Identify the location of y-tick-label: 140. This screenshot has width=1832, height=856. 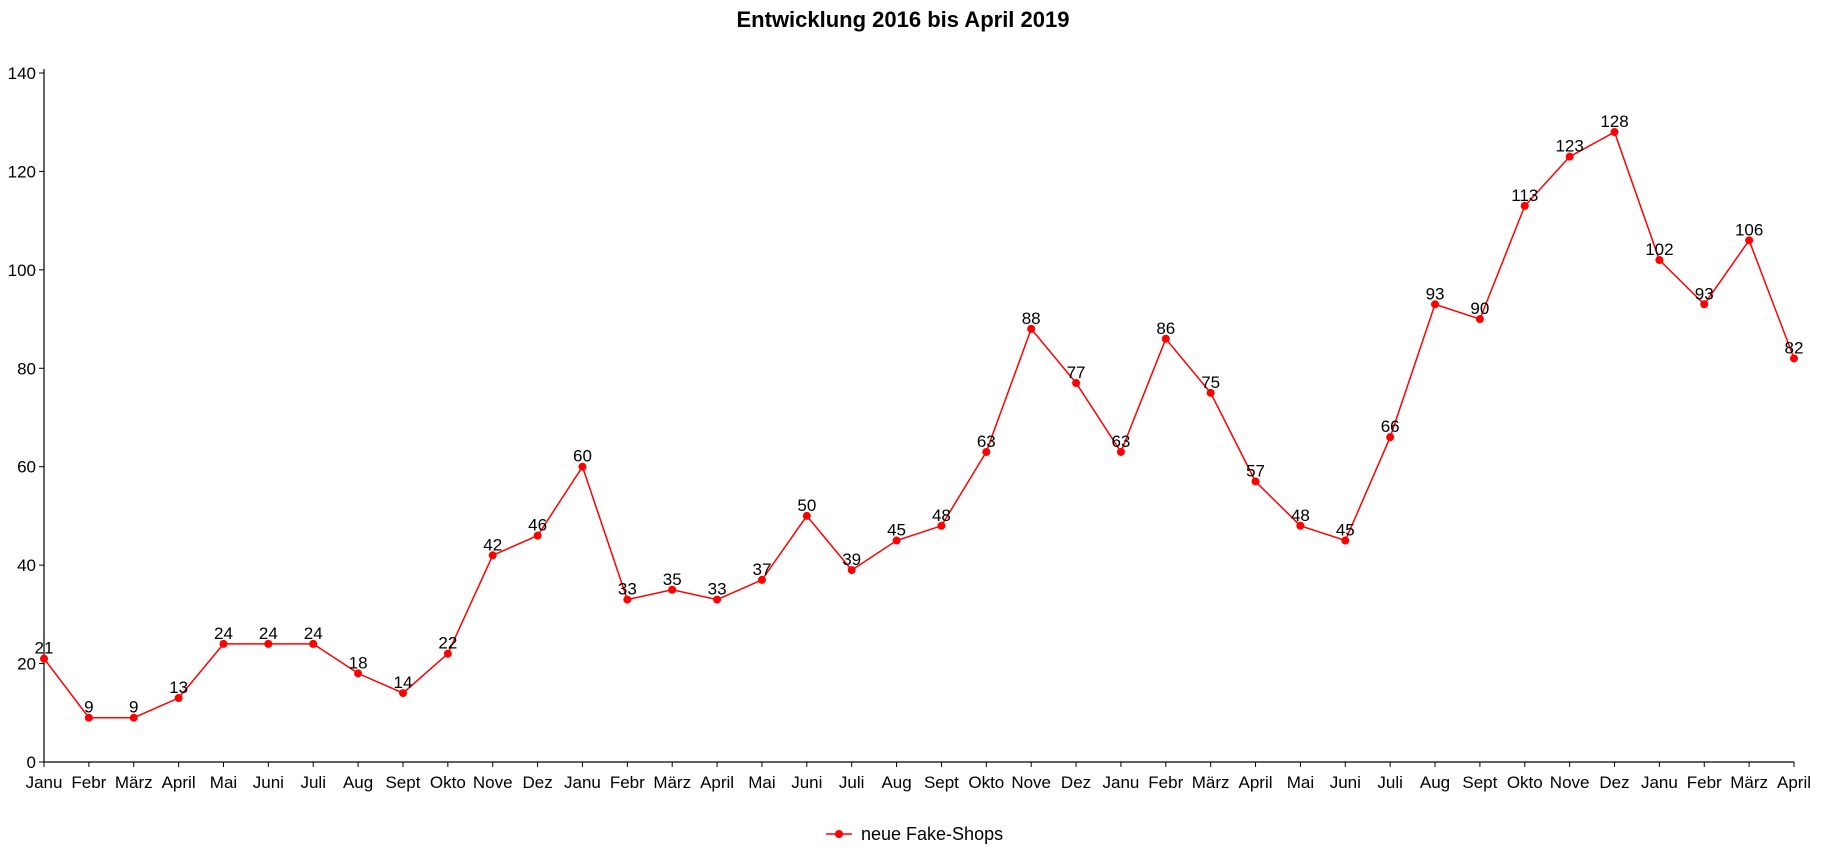
(22, 73).